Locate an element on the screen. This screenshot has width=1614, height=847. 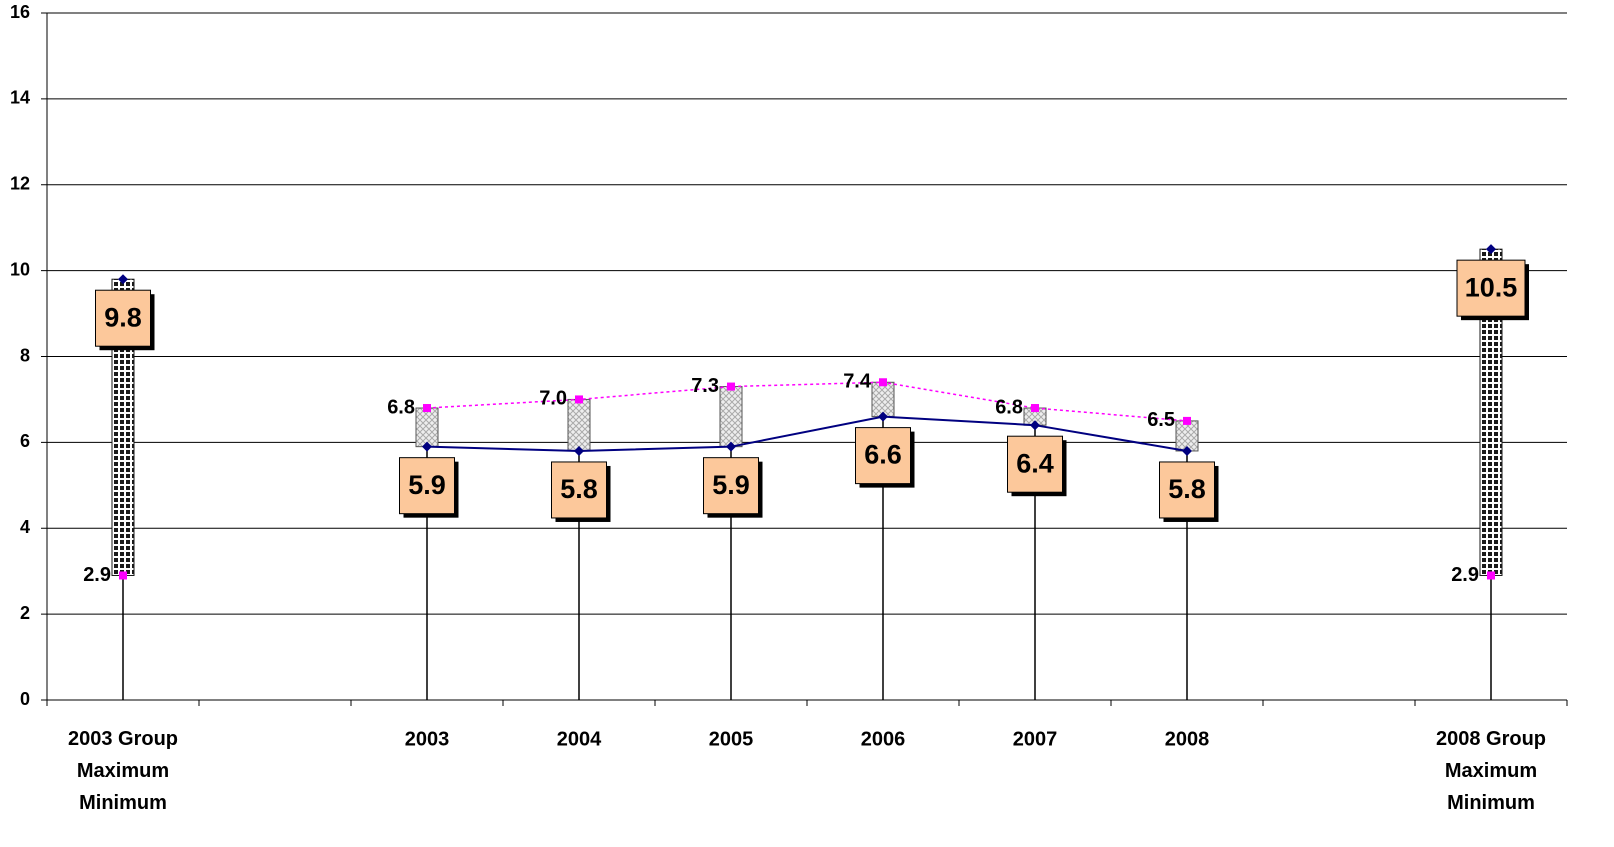
y-tick-label: 12 is located at coordinates (20, 184).